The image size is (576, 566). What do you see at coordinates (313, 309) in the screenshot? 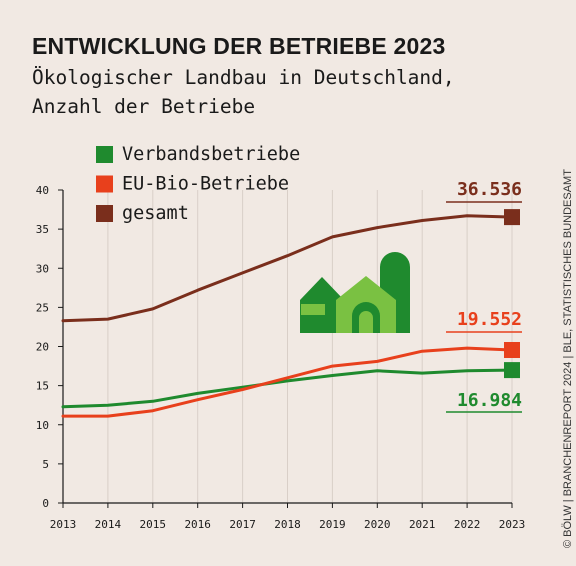
I see `icon-window` at bounding box center [313, 309].